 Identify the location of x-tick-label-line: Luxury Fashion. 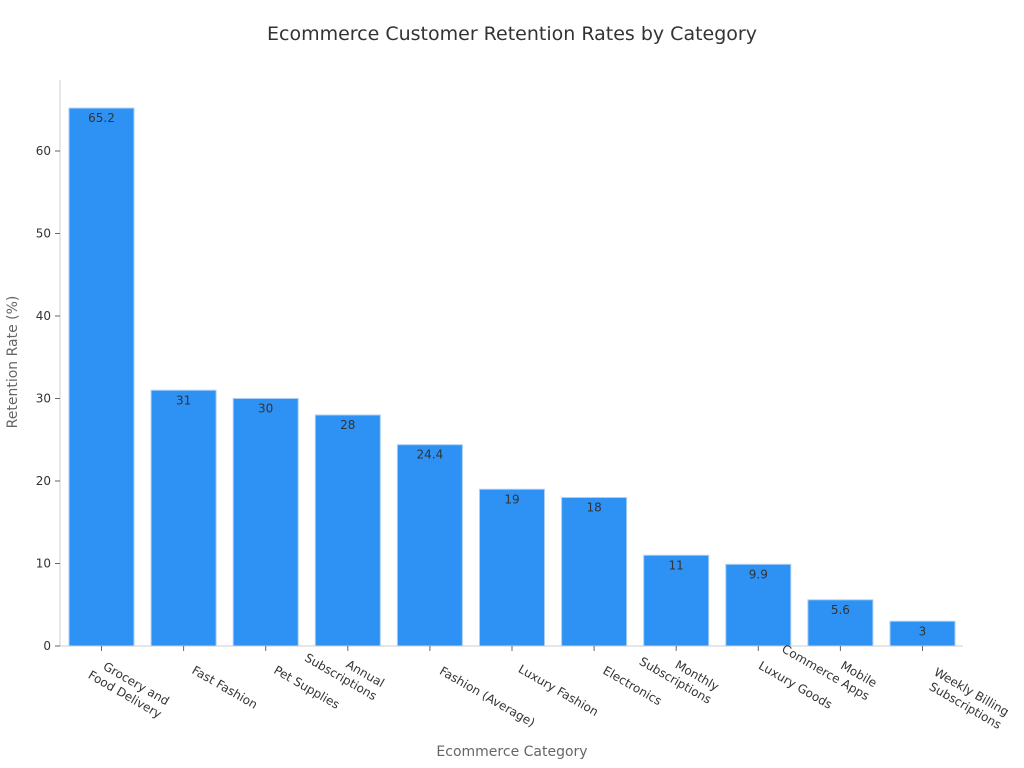
(558, 690).